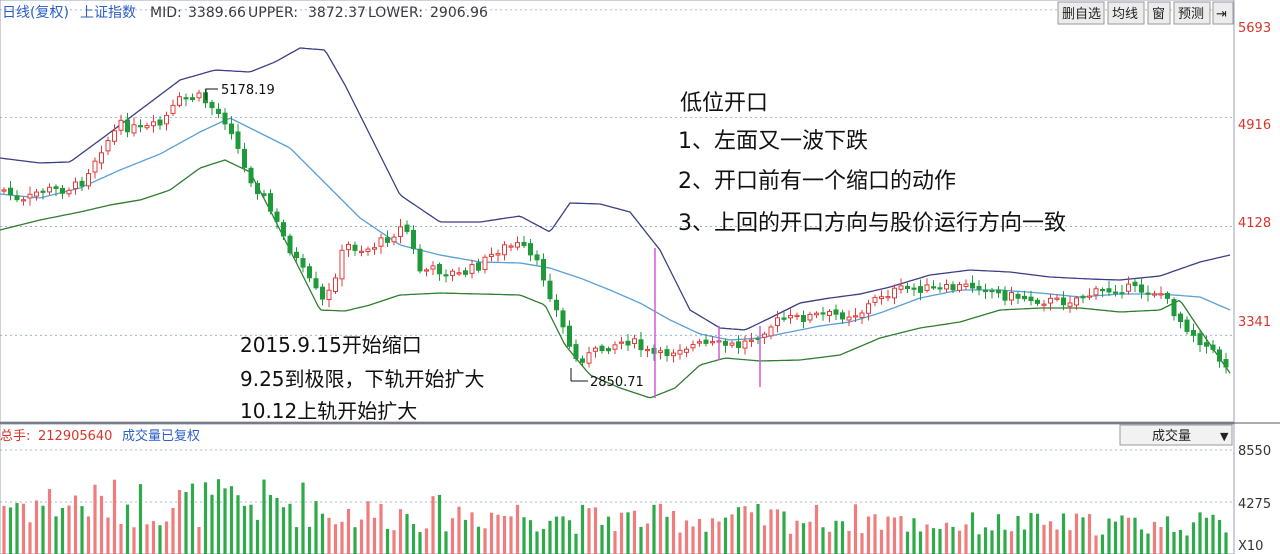 The image size is (1280, 554). What do you see at coordinates (331, 345) in the screenshot?
I see `date-note: 2015.9.15开始缩口` at bounding box center [331, 345].